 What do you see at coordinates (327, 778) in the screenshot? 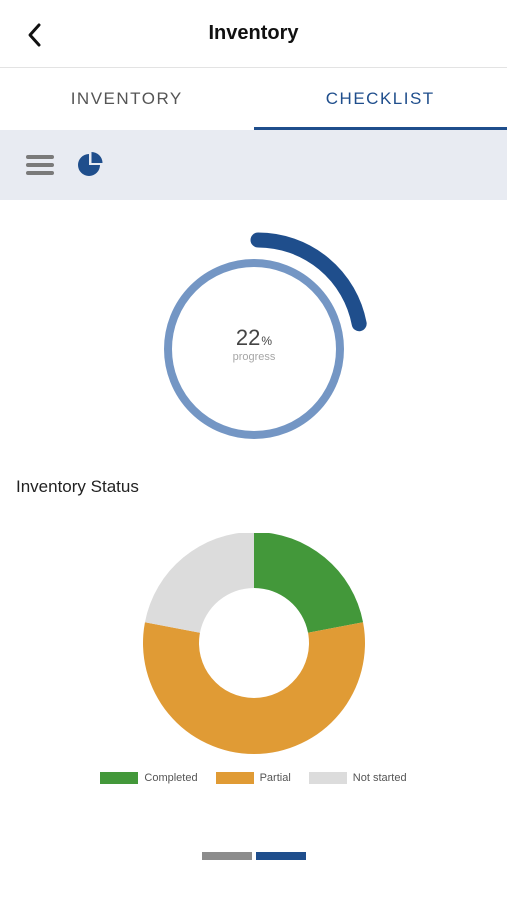
I see `legend-swatch-not-started` at bounding box center [327, 778].